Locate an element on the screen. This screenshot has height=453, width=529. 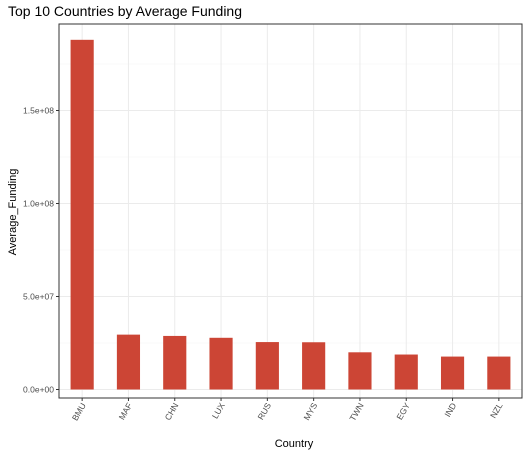
x-tick-label: MYS is located at coordinates (311, 411).